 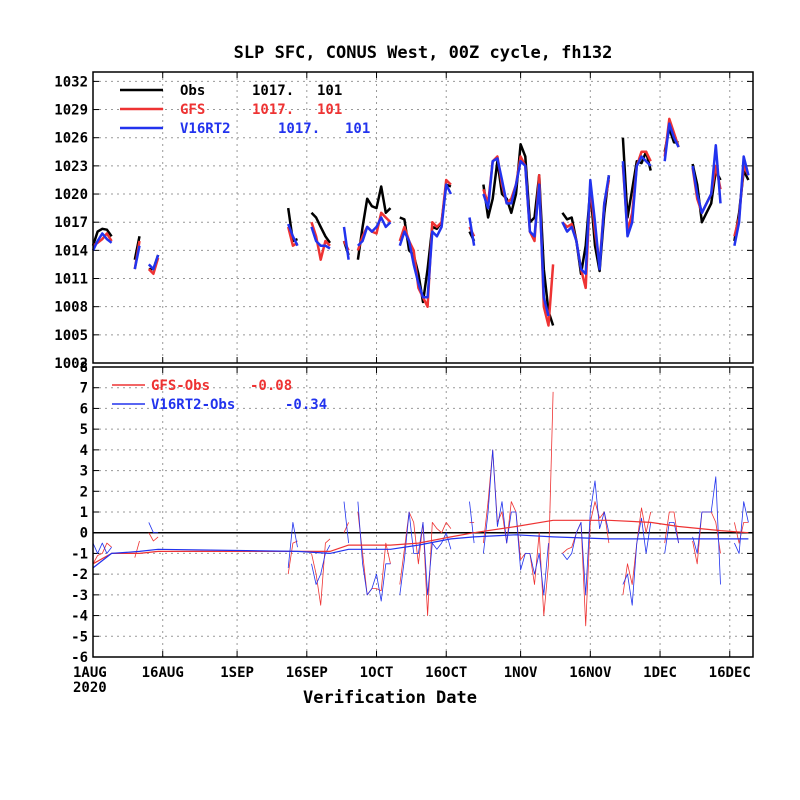 I want to click on y-tick-label: 1026, so click(x=71, y=139).